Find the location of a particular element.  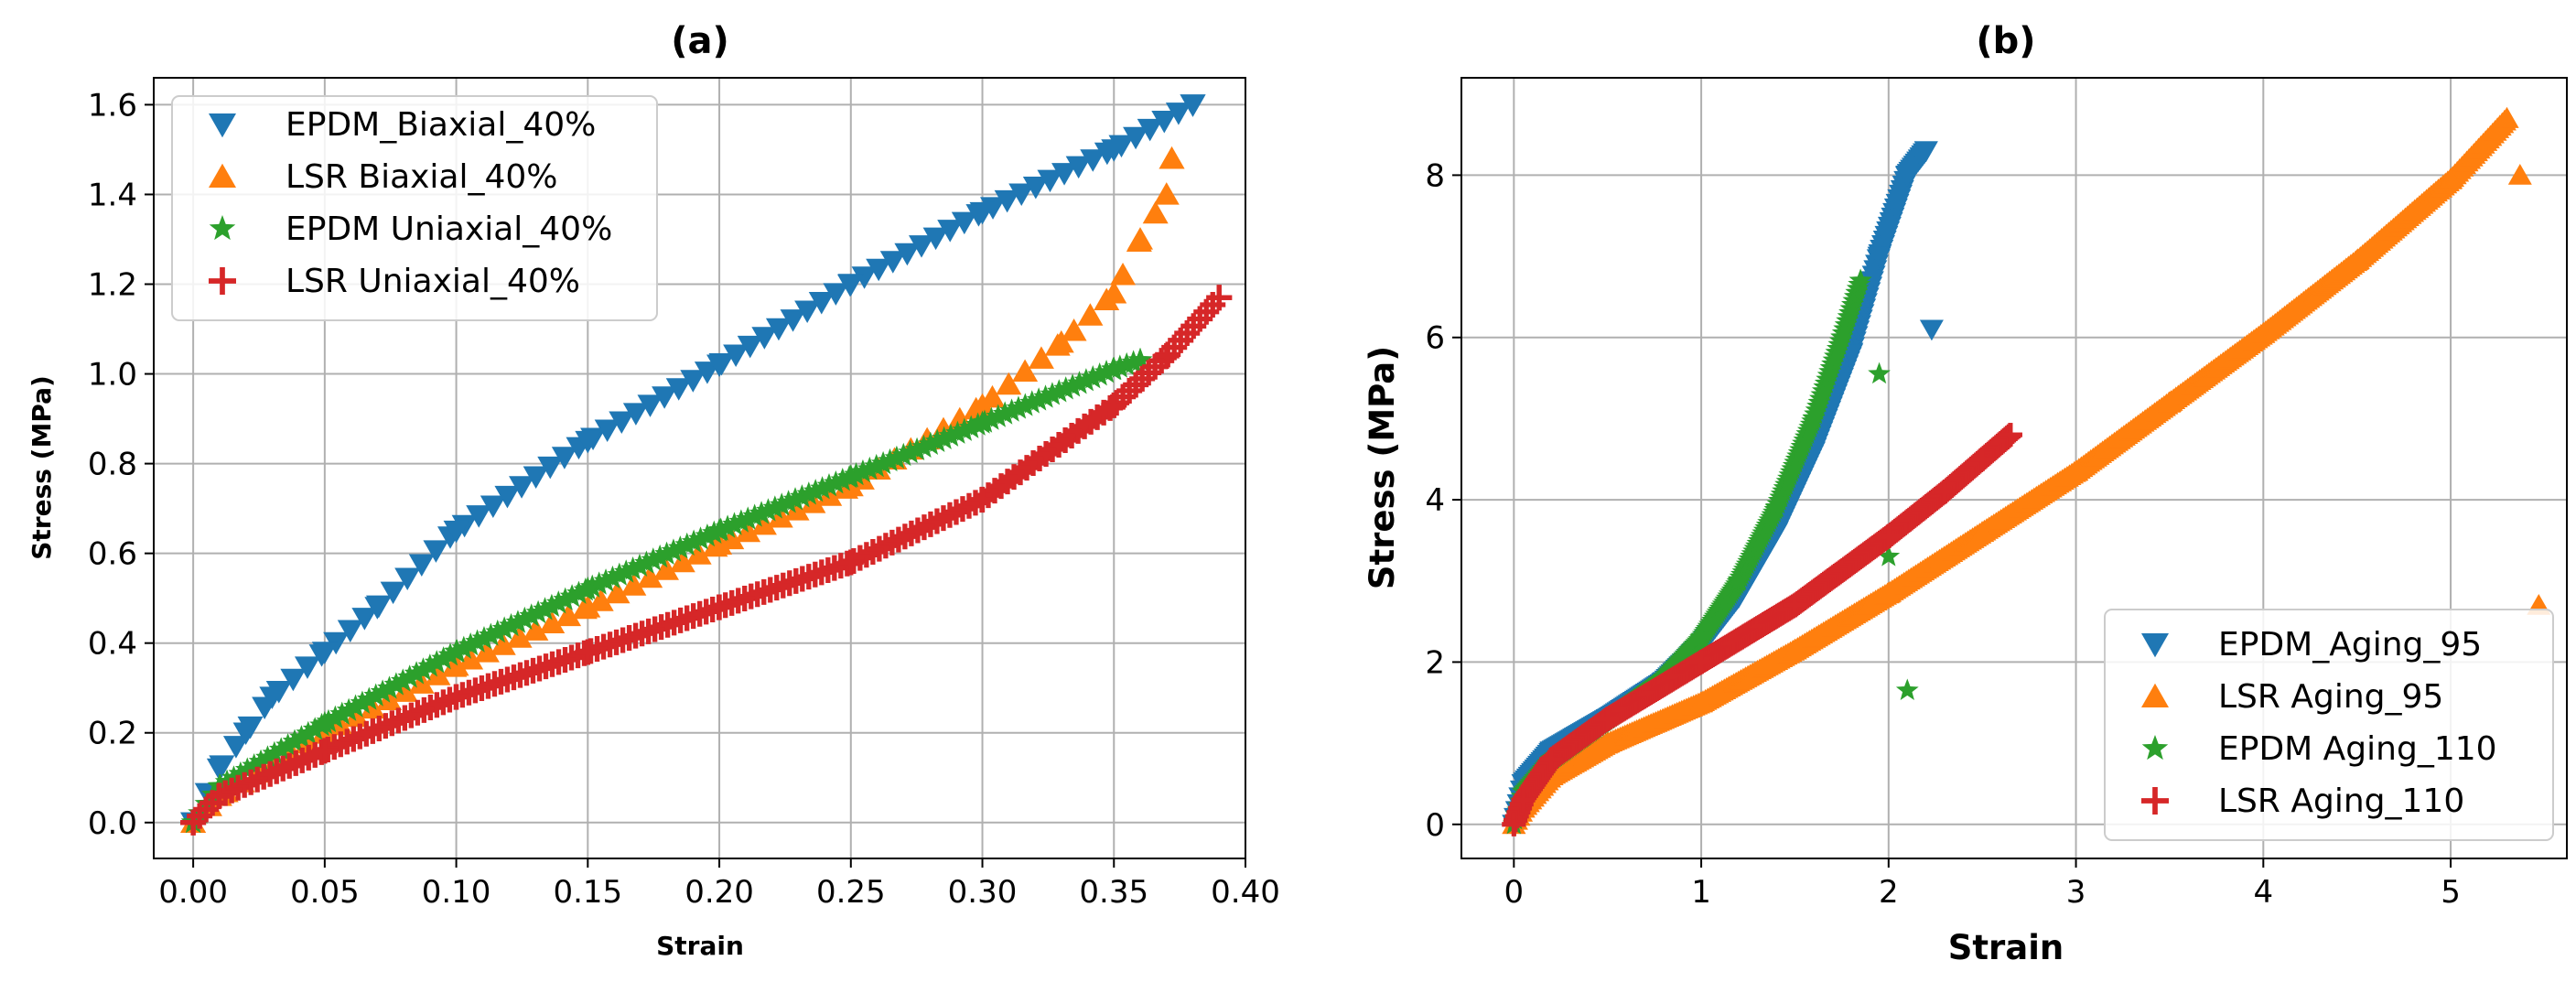

legend-marker-lsr-uniaxial is located at coordinates (222, 281).